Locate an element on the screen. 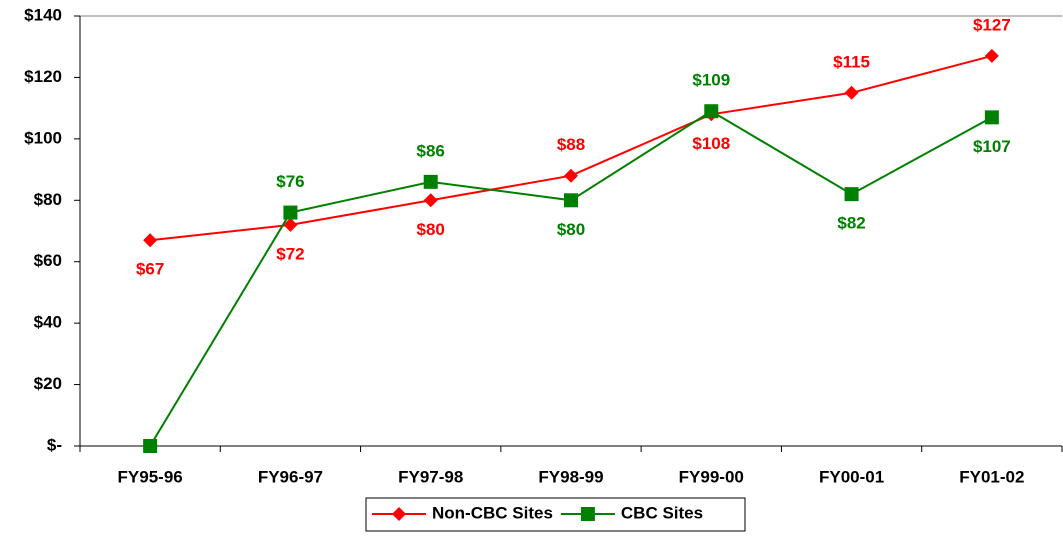  data-label: $72 is located at coordinates (290, 253).